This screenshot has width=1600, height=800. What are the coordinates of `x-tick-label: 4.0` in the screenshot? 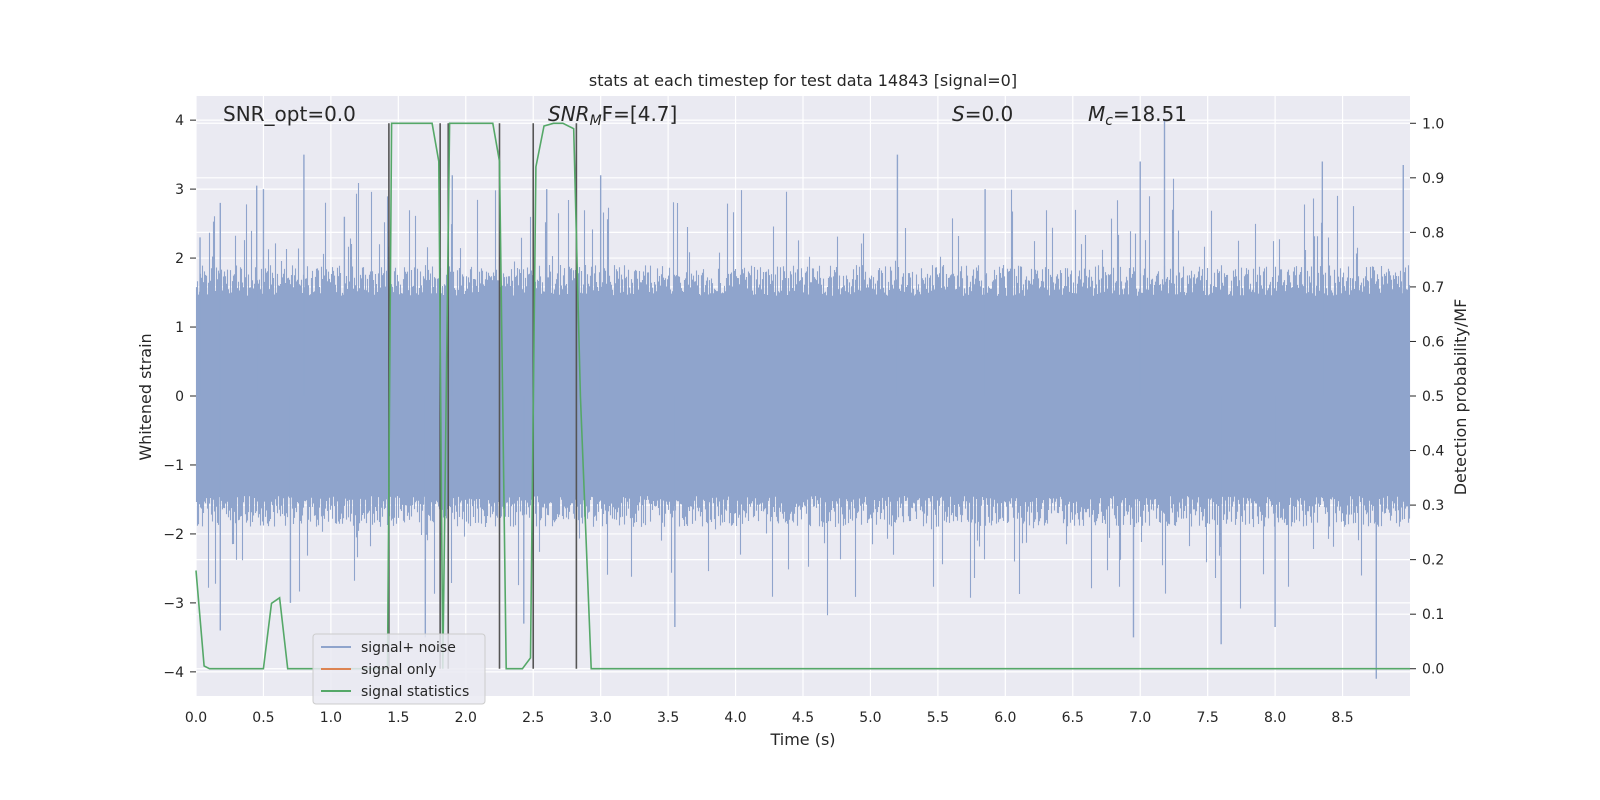 It's located at (735, 718).